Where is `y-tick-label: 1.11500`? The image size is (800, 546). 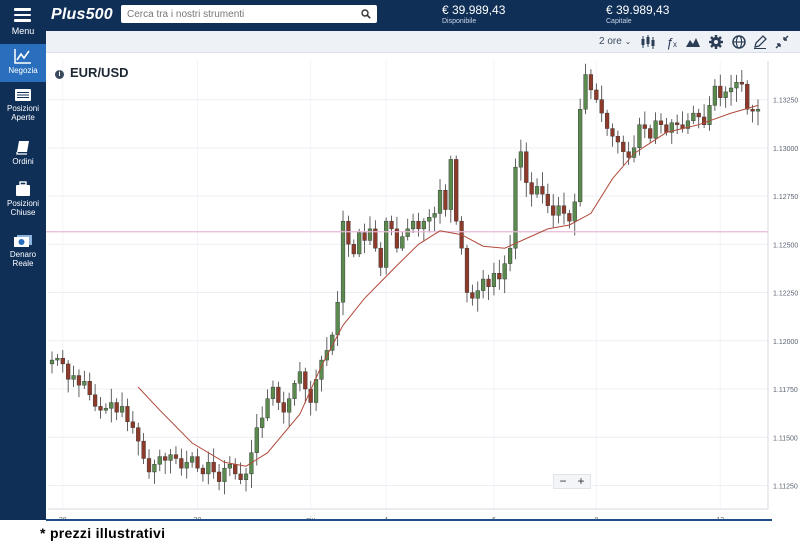
y-tick-label: 1.11500 is located at coordinates (785, 438).